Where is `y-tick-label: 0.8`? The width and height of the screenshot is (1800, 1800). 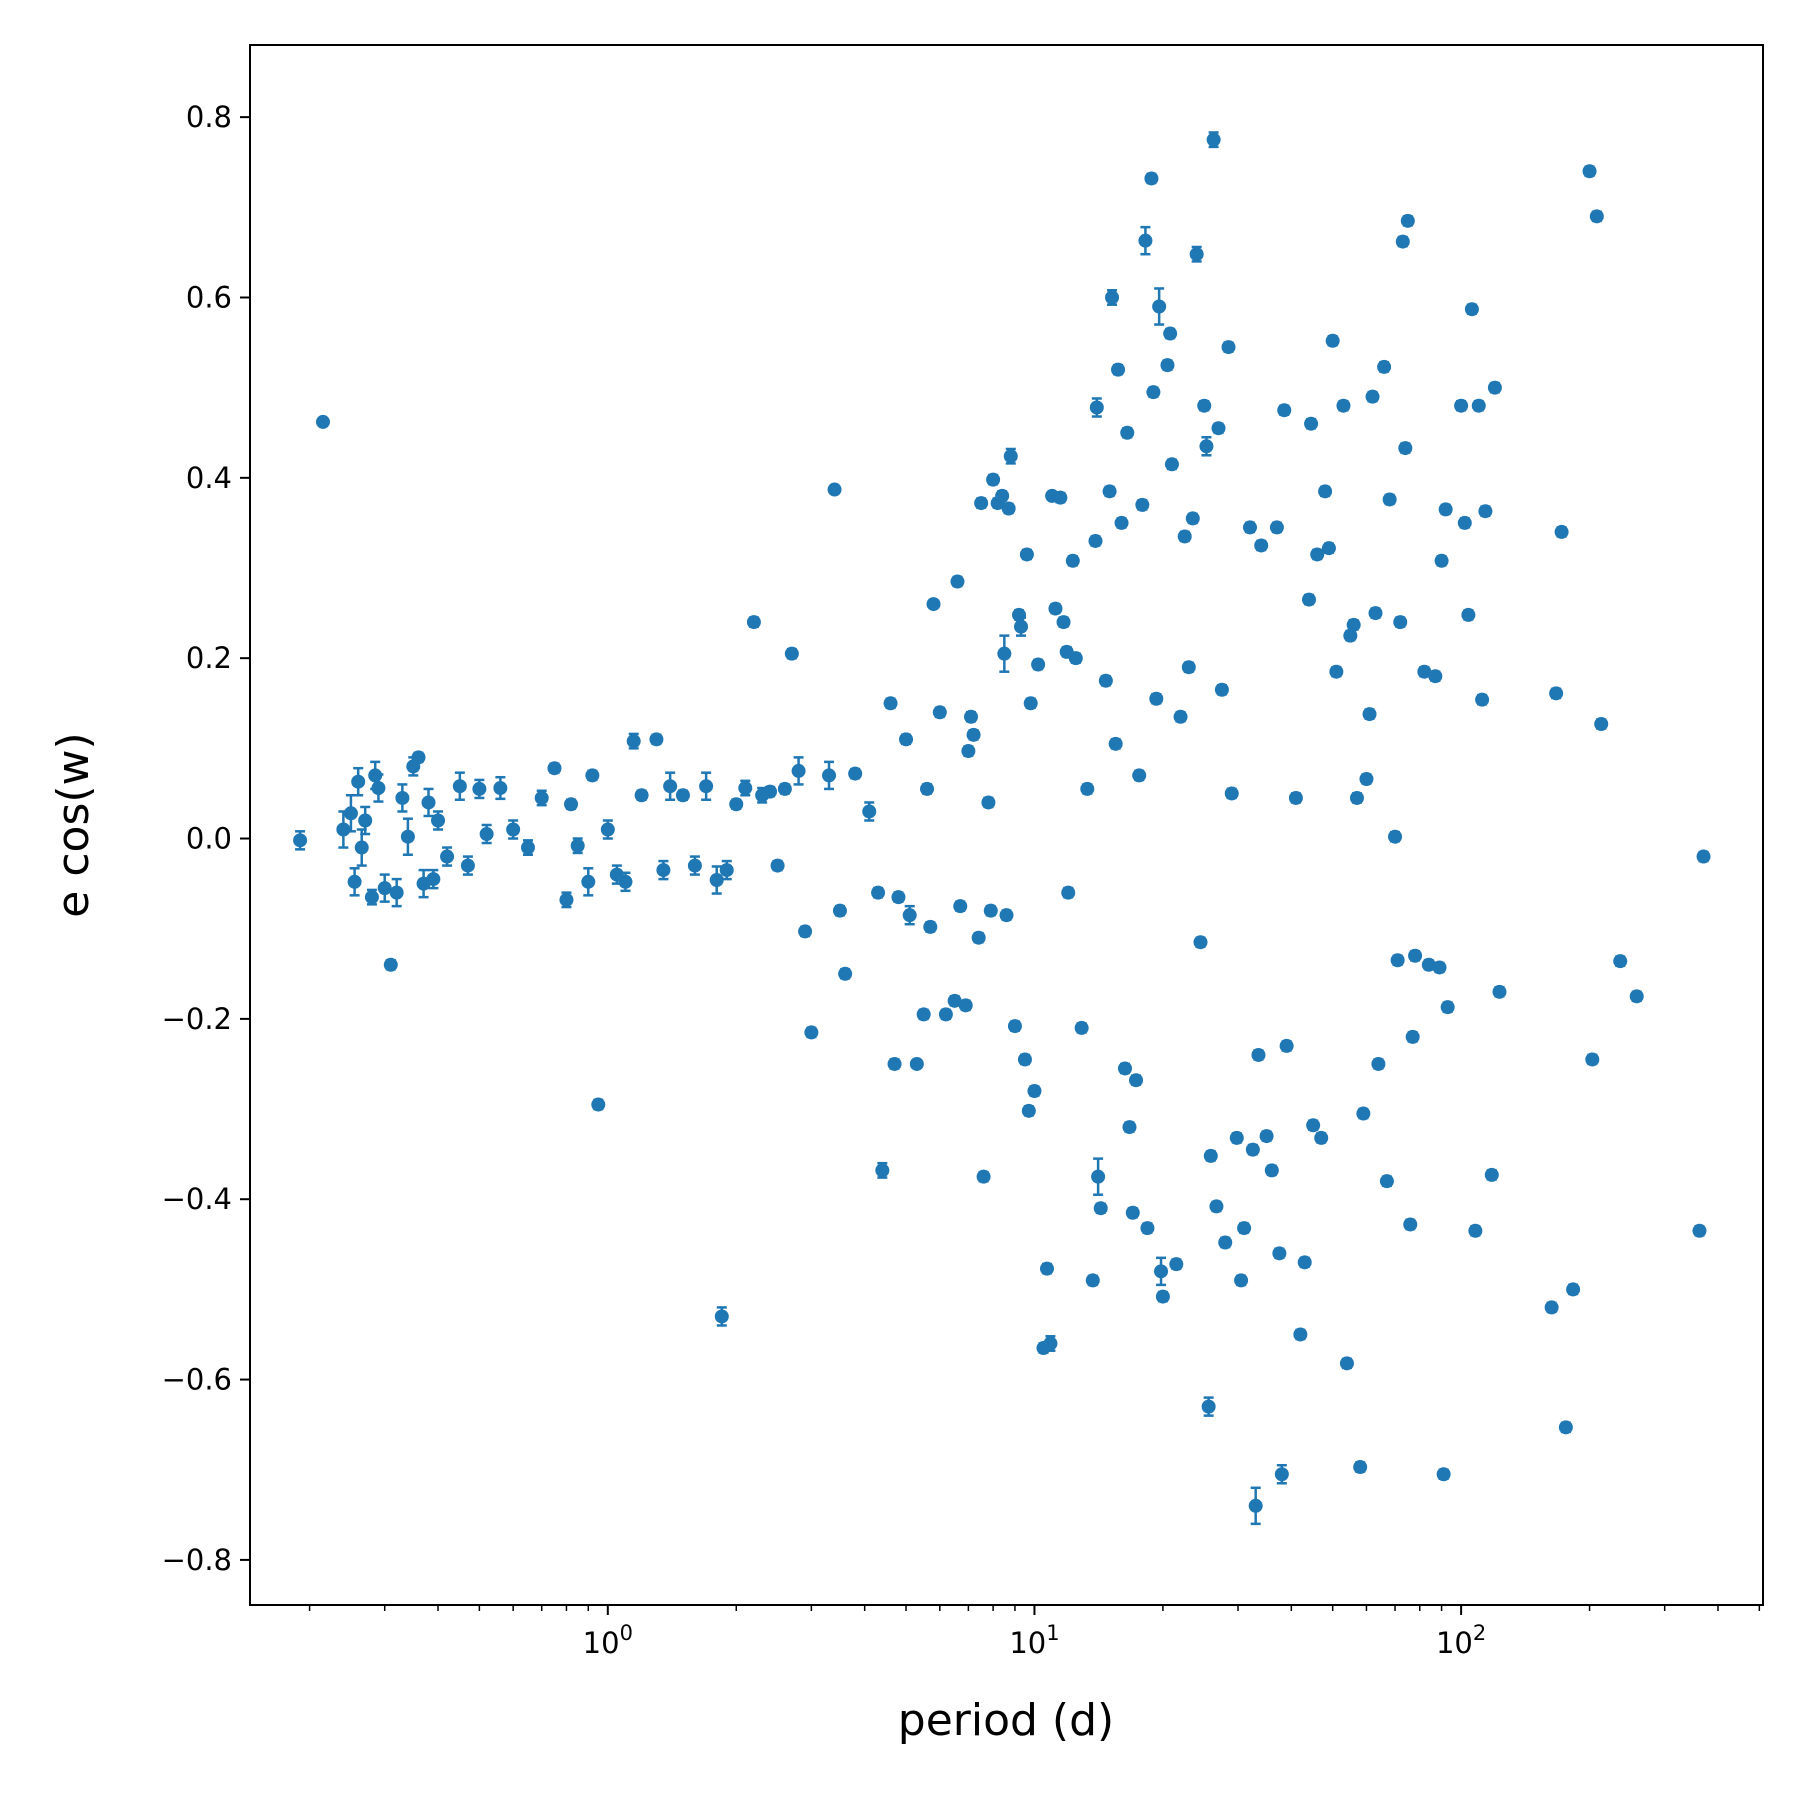
y-tick-label: 0.8 is located at coordinates (209, 117).